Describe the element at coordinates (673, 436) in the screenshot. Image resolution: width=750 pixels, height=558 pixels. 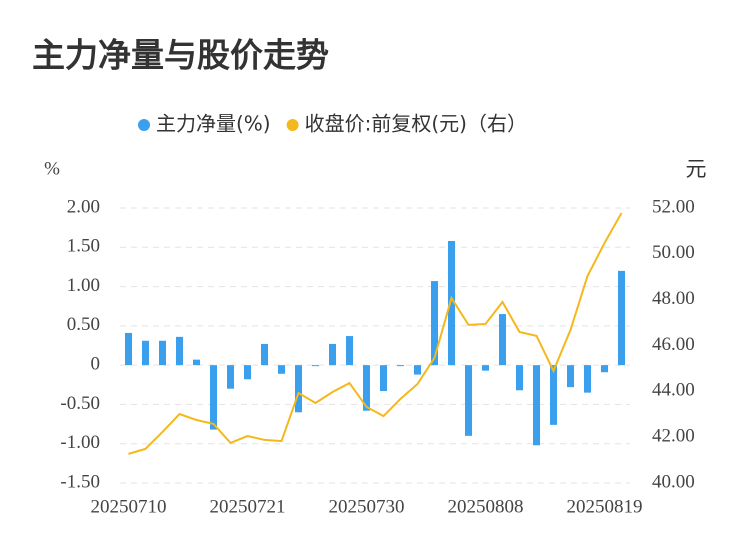
I see `y2-tick-label: 42.00` at that location.